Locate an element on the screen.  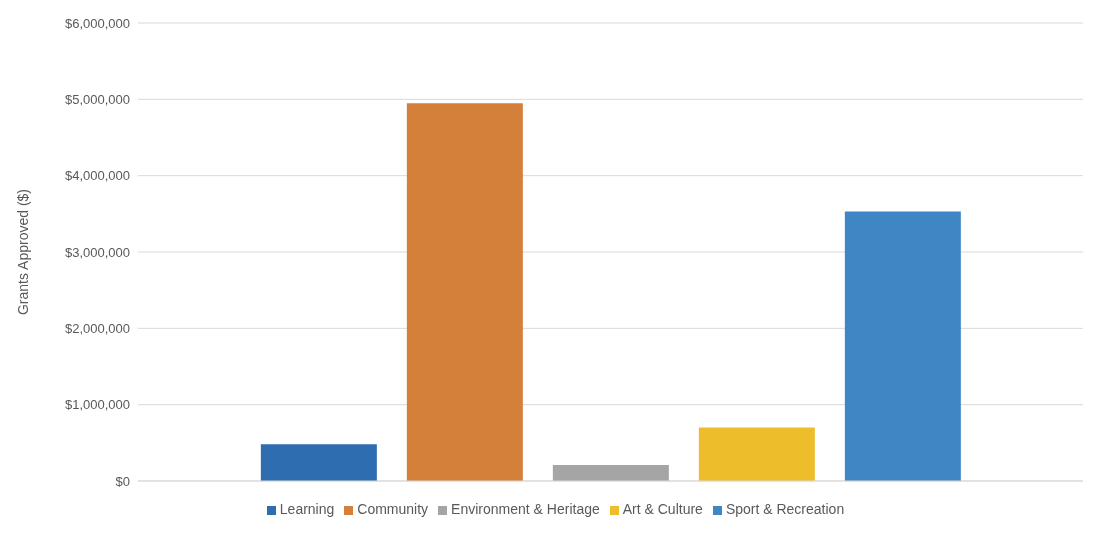
y-tick-label: $2,000,000 is located at coordinates (97, 328).